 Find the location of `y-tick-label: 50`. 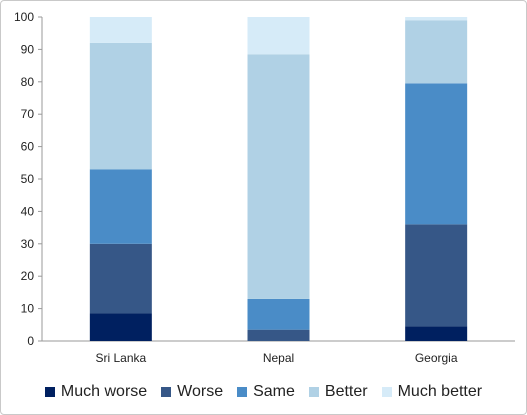

y-tick-label: 50 is located at coordinates (28, 179).